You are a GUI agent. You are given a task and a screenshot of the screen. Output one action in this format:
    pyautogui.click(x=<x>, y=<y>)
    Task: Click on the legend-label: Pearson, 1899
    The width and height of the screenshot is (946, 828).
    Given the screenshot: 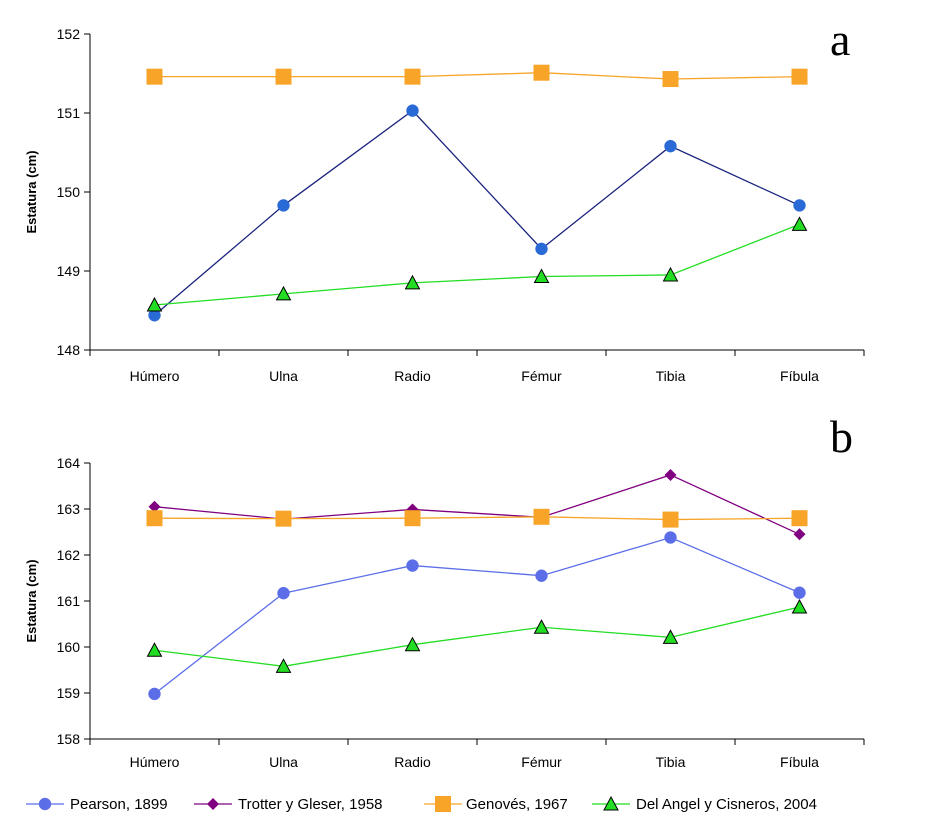 What is the action you would take?
    pyautogui.click(x=119, y=804)
    